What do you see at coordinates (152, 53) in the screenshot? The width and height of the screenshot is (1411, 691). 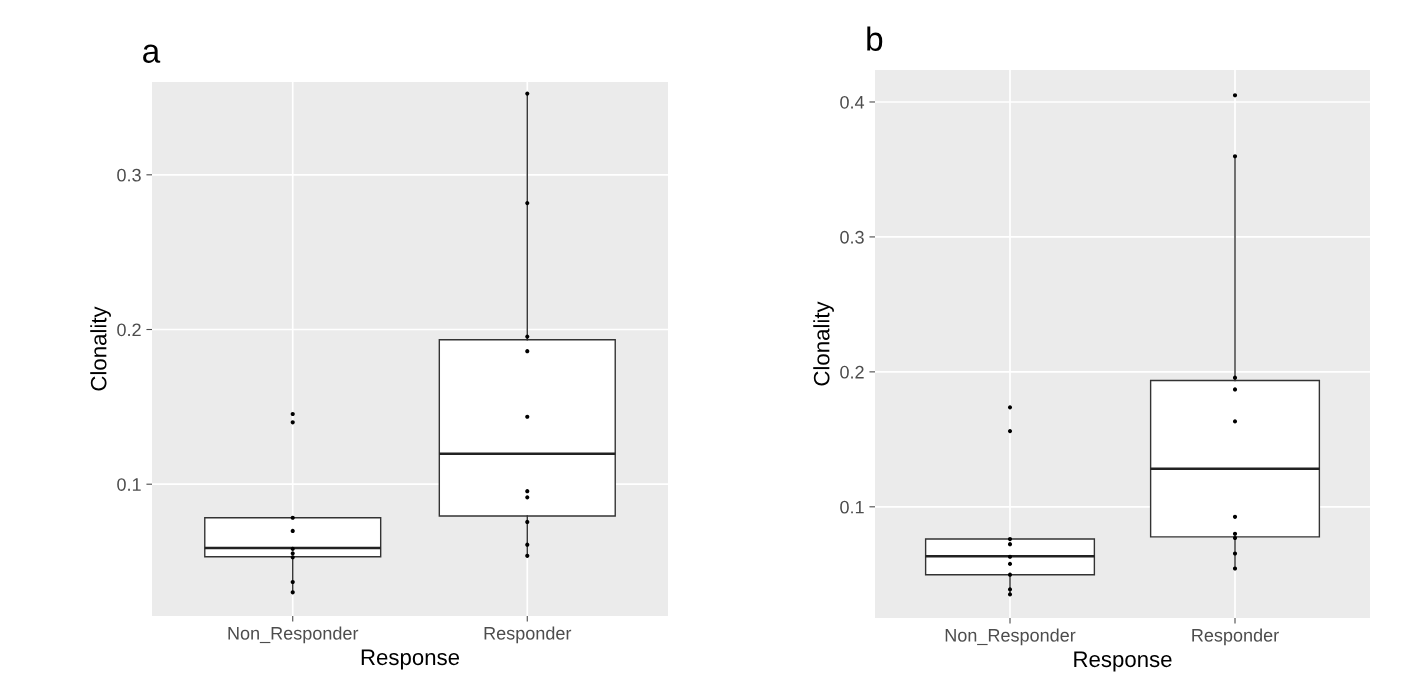 I see `chart-title: a` at bounding box center [152, 53].